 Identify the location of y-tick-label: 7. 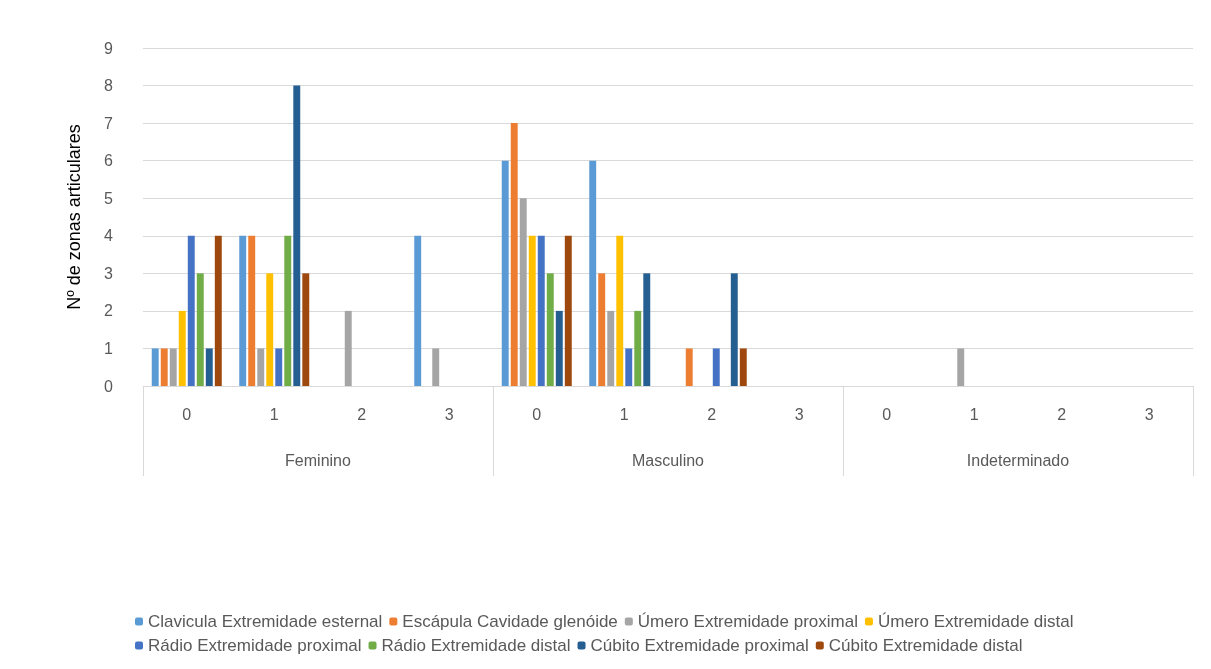
(109, 123).